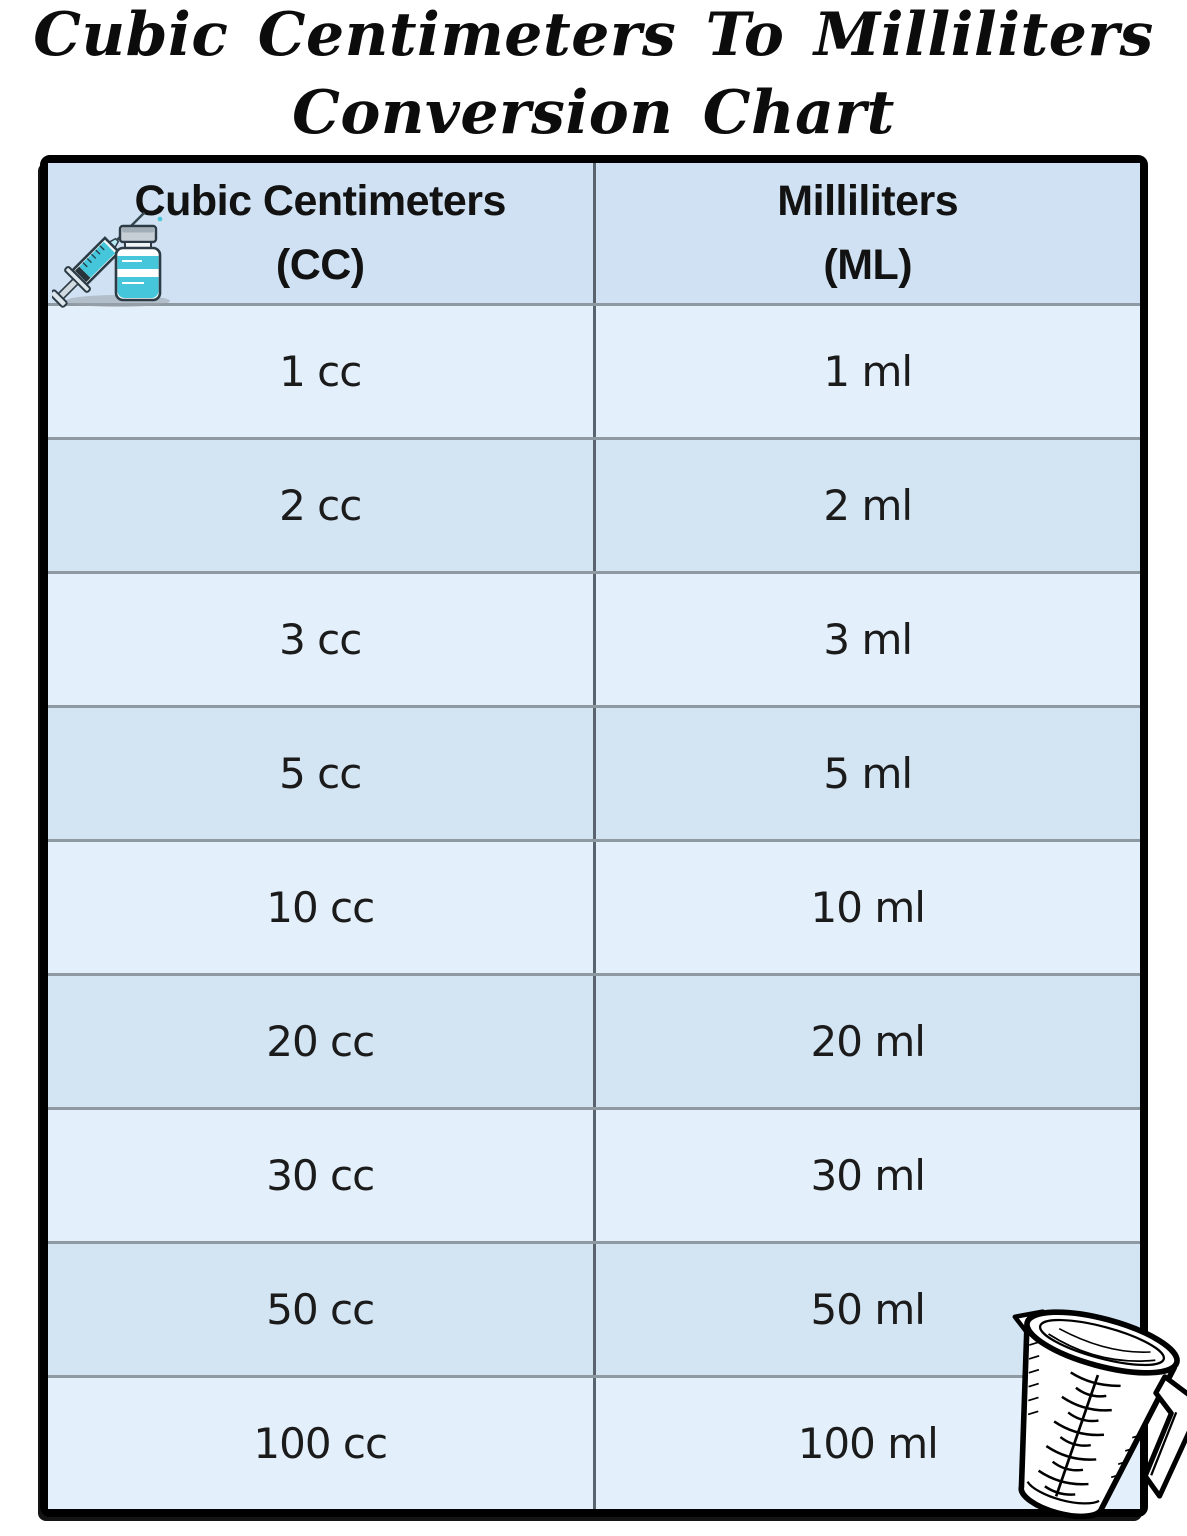 Image resolution: width=1187 pixels, height=1536 pixels. What do you see at coordinates (1081, 1418) in the screenshot?
I see `measuring-cup-icon` at bounding box center [1081, 1418].